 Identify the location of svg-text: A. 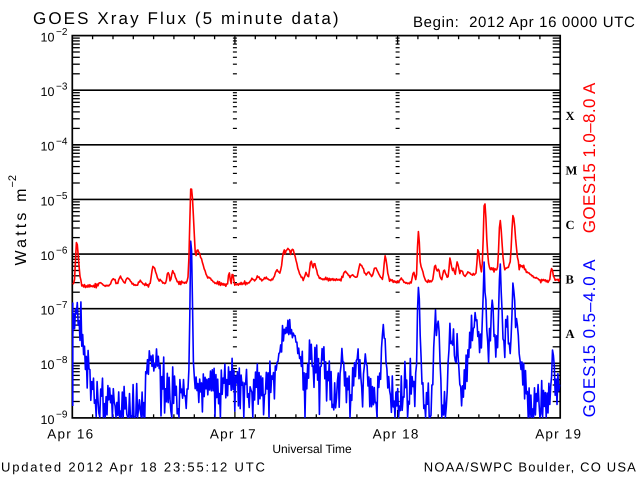
(570, 334).